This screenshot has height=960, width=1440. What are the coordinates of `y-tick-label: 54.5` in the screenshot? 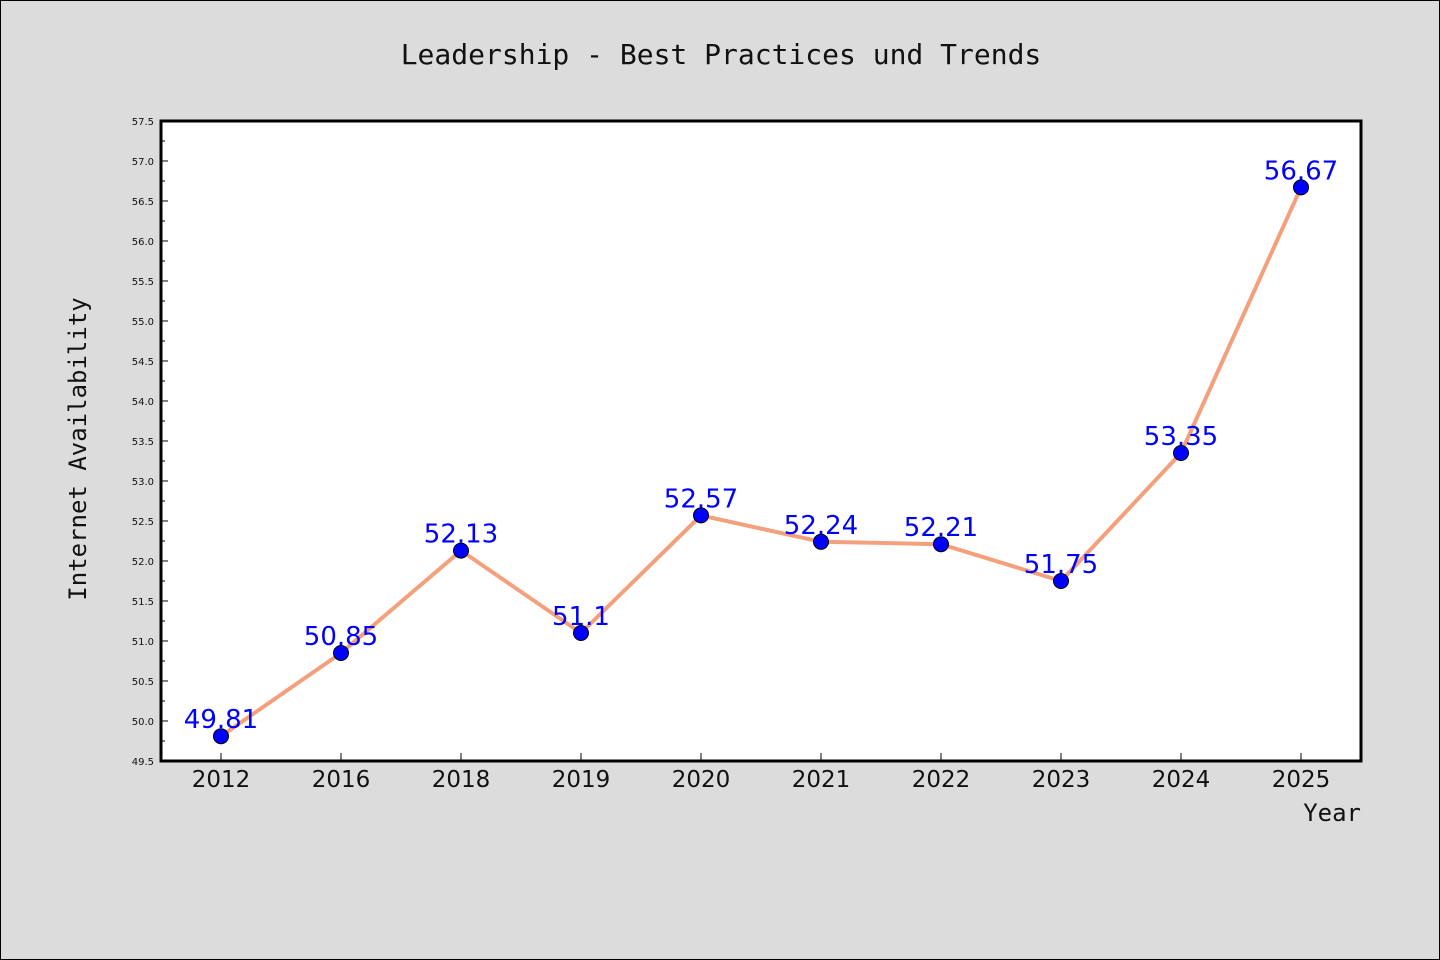 It's located at (143, 362).